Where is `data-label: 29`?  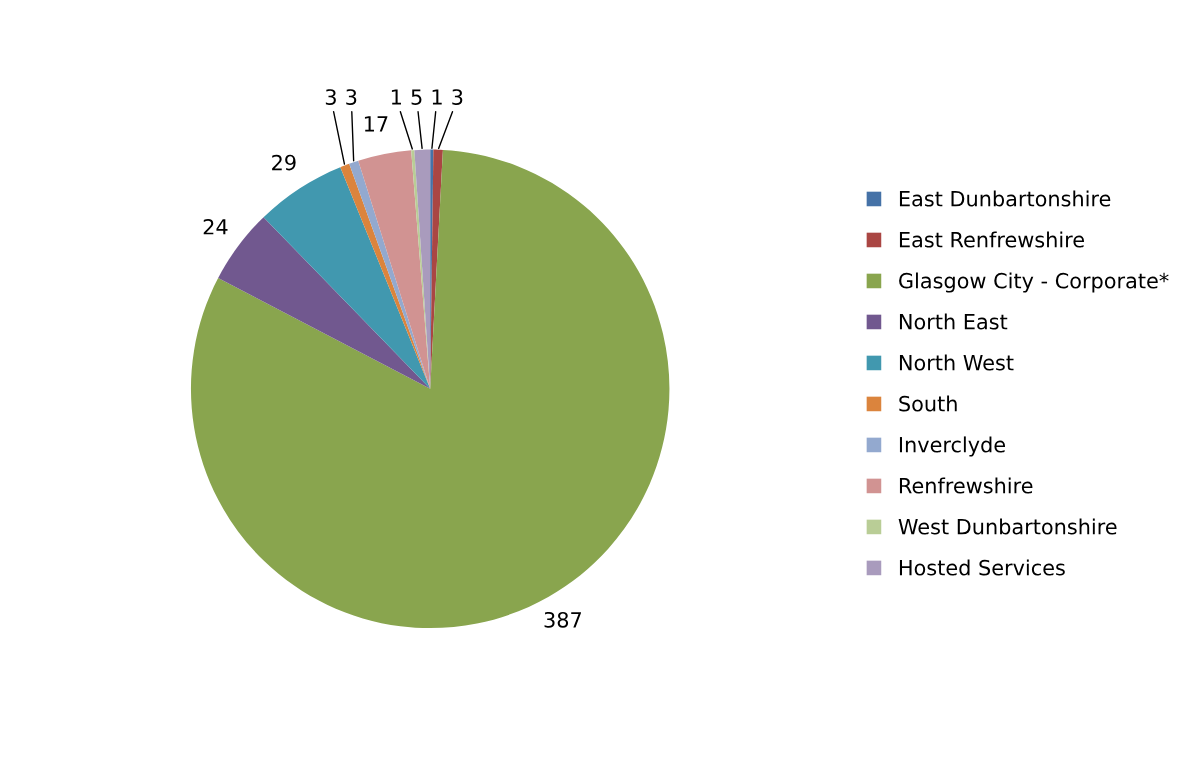 data-label: 29 is located at coordinates (284, 162).